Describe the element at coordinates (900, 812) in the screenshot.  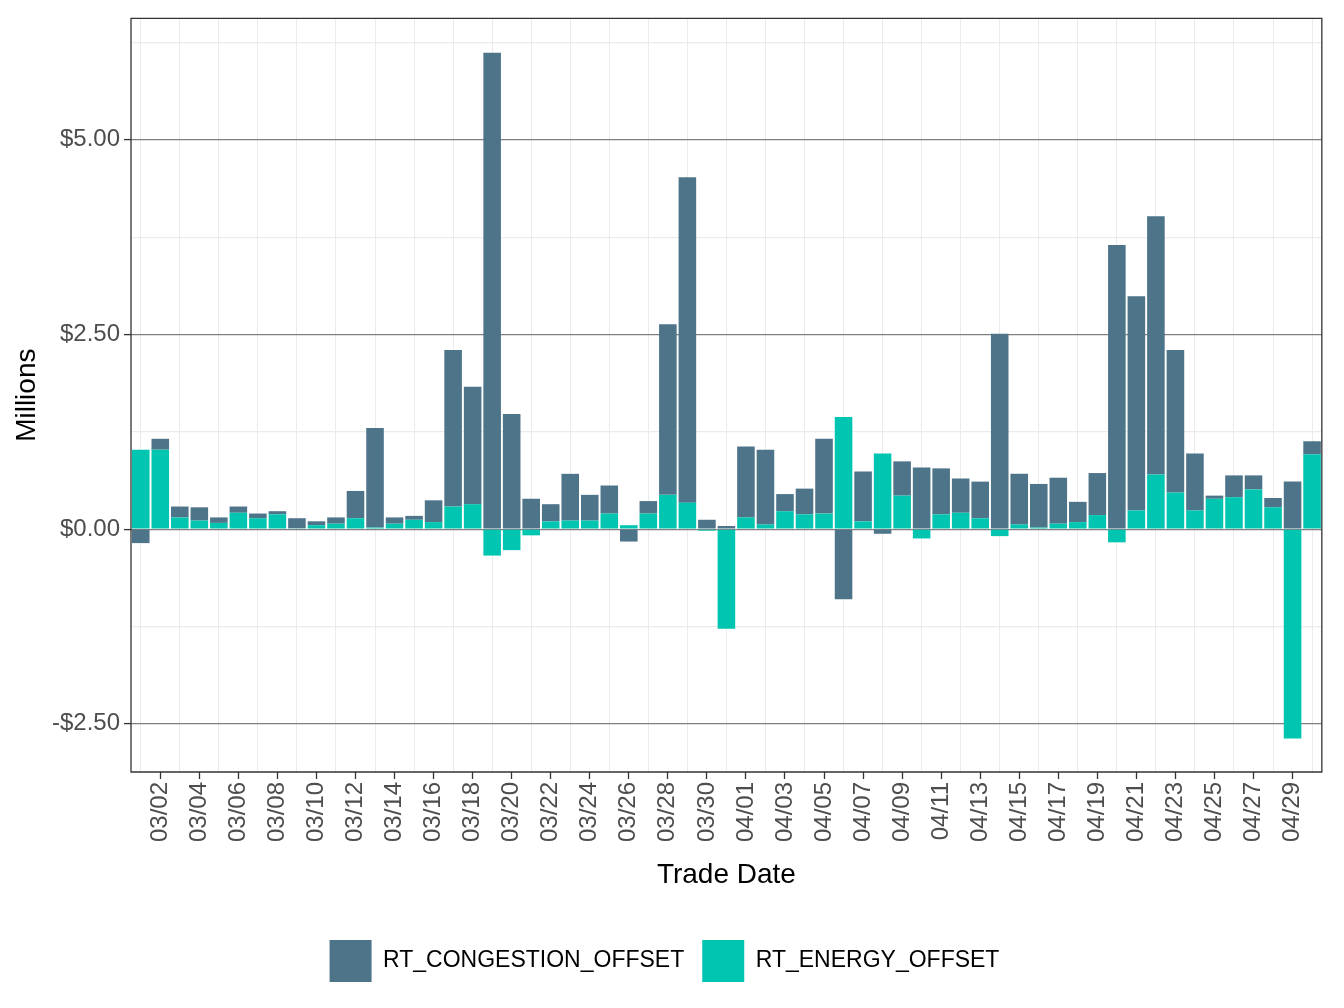
I see `x-tick-label: 04/09` at that location.